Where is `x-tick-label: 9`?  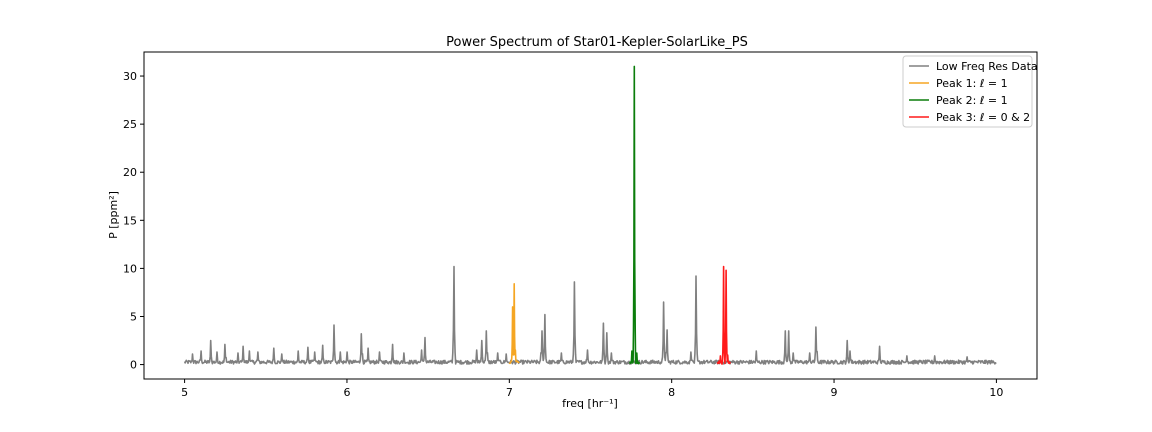
x-tick-label: 9 is located at coordinates (834, 392).